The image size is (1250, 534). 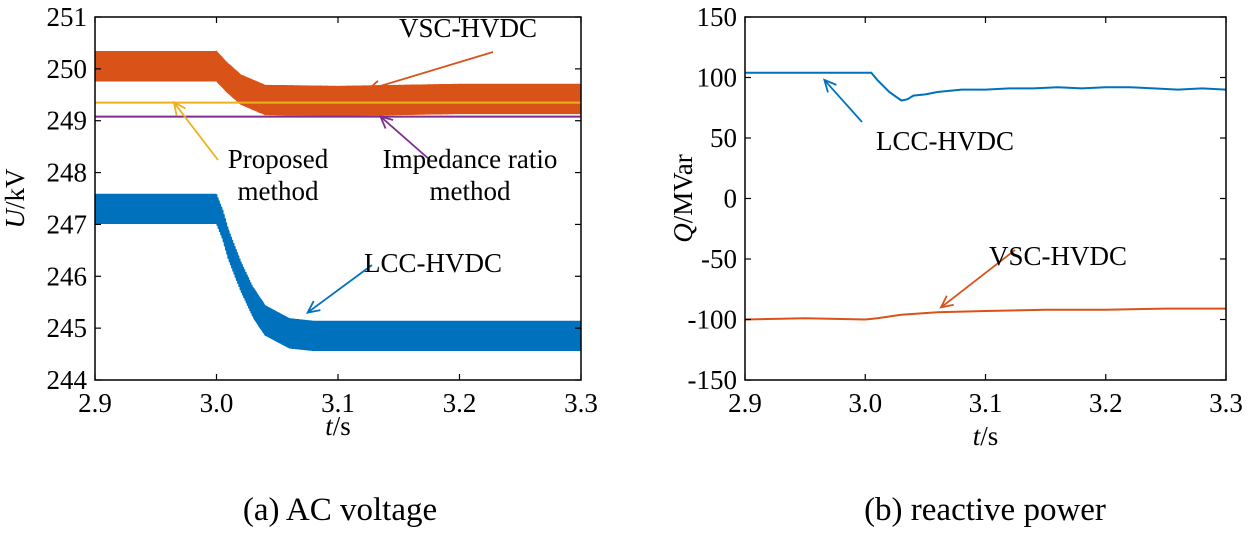 What do you see at coordinates (67, 121) in the screenshot?
I see `y-tick-label: 249` at bounding box center [67, 121].